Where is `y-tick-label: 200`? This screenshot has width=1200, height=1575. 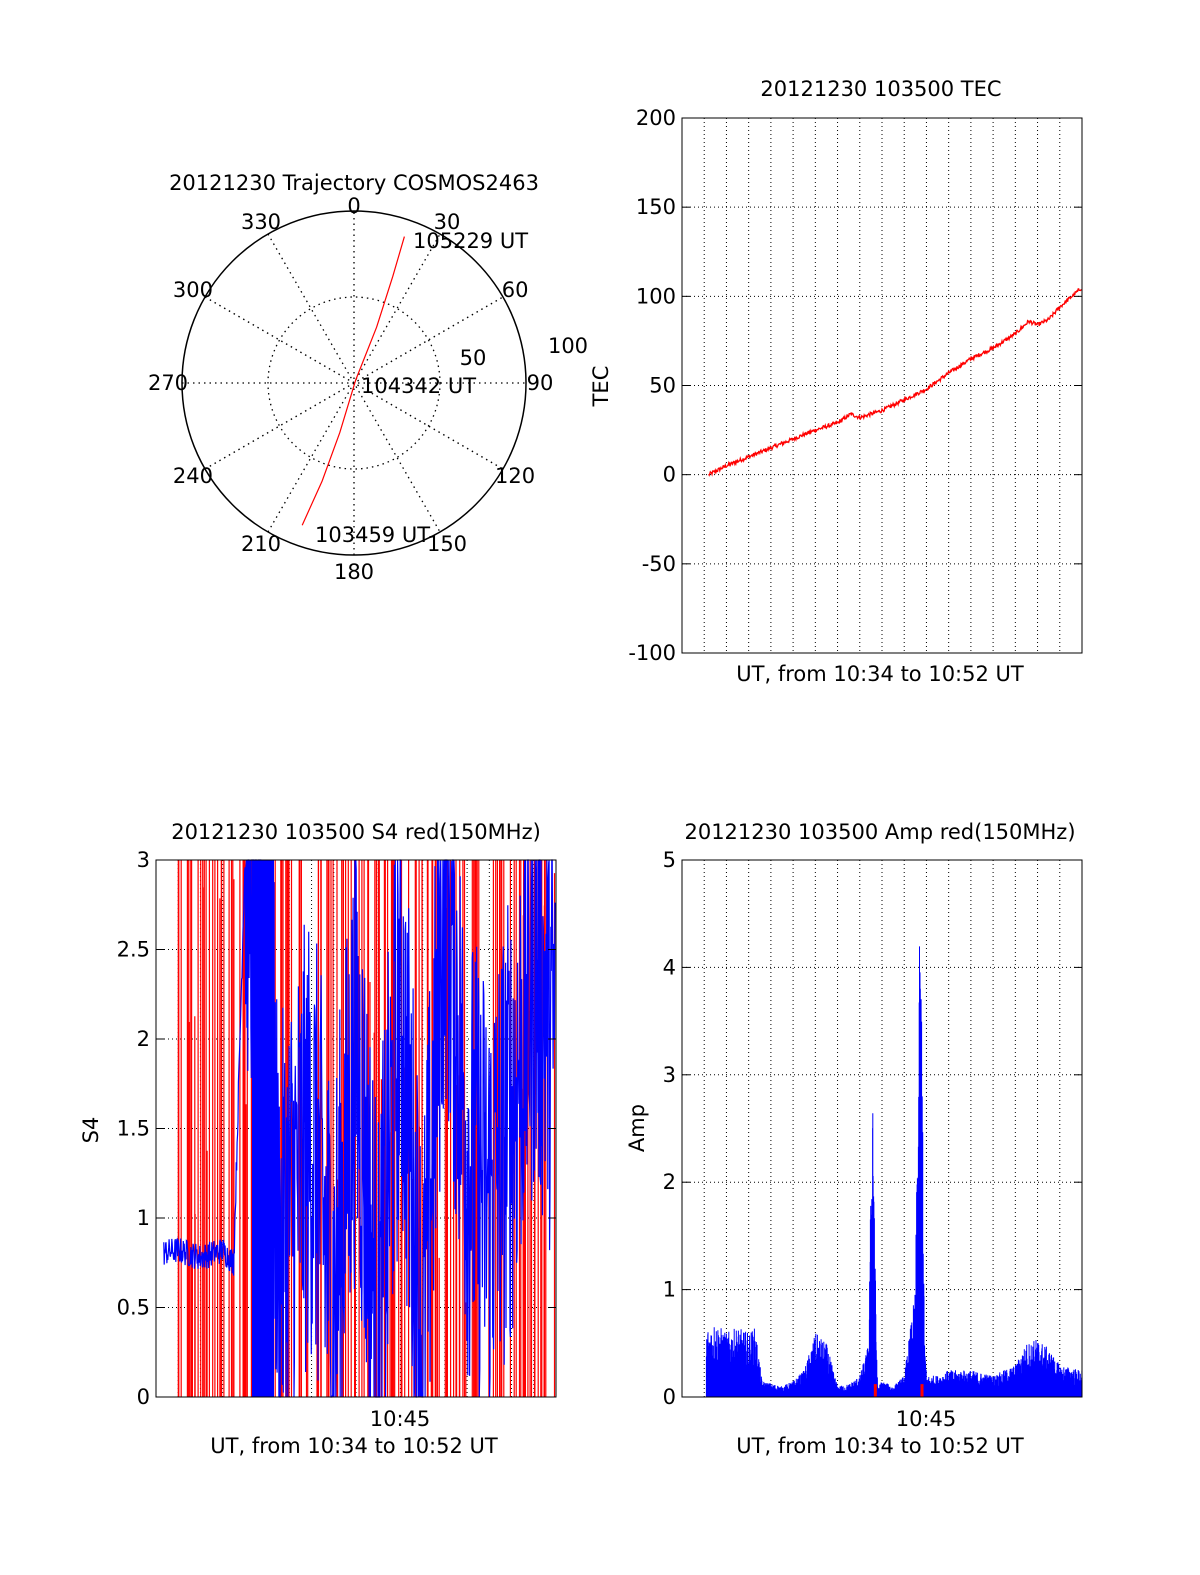
y-tick-label: 200 is located at coordinates (656, 118).